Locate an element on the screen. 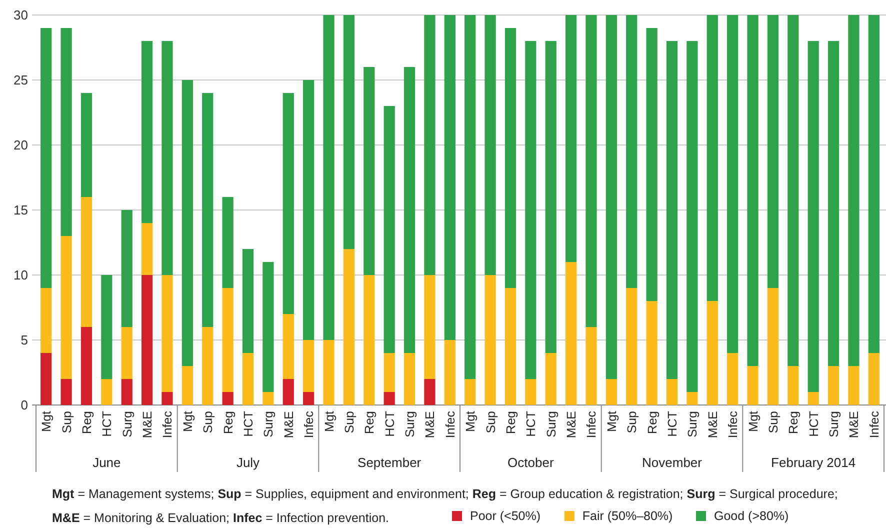 Image resolution: width=886 pixels, height=529 pixels. legend-label: Poor (<50%) is located at coordinates (505, 516).